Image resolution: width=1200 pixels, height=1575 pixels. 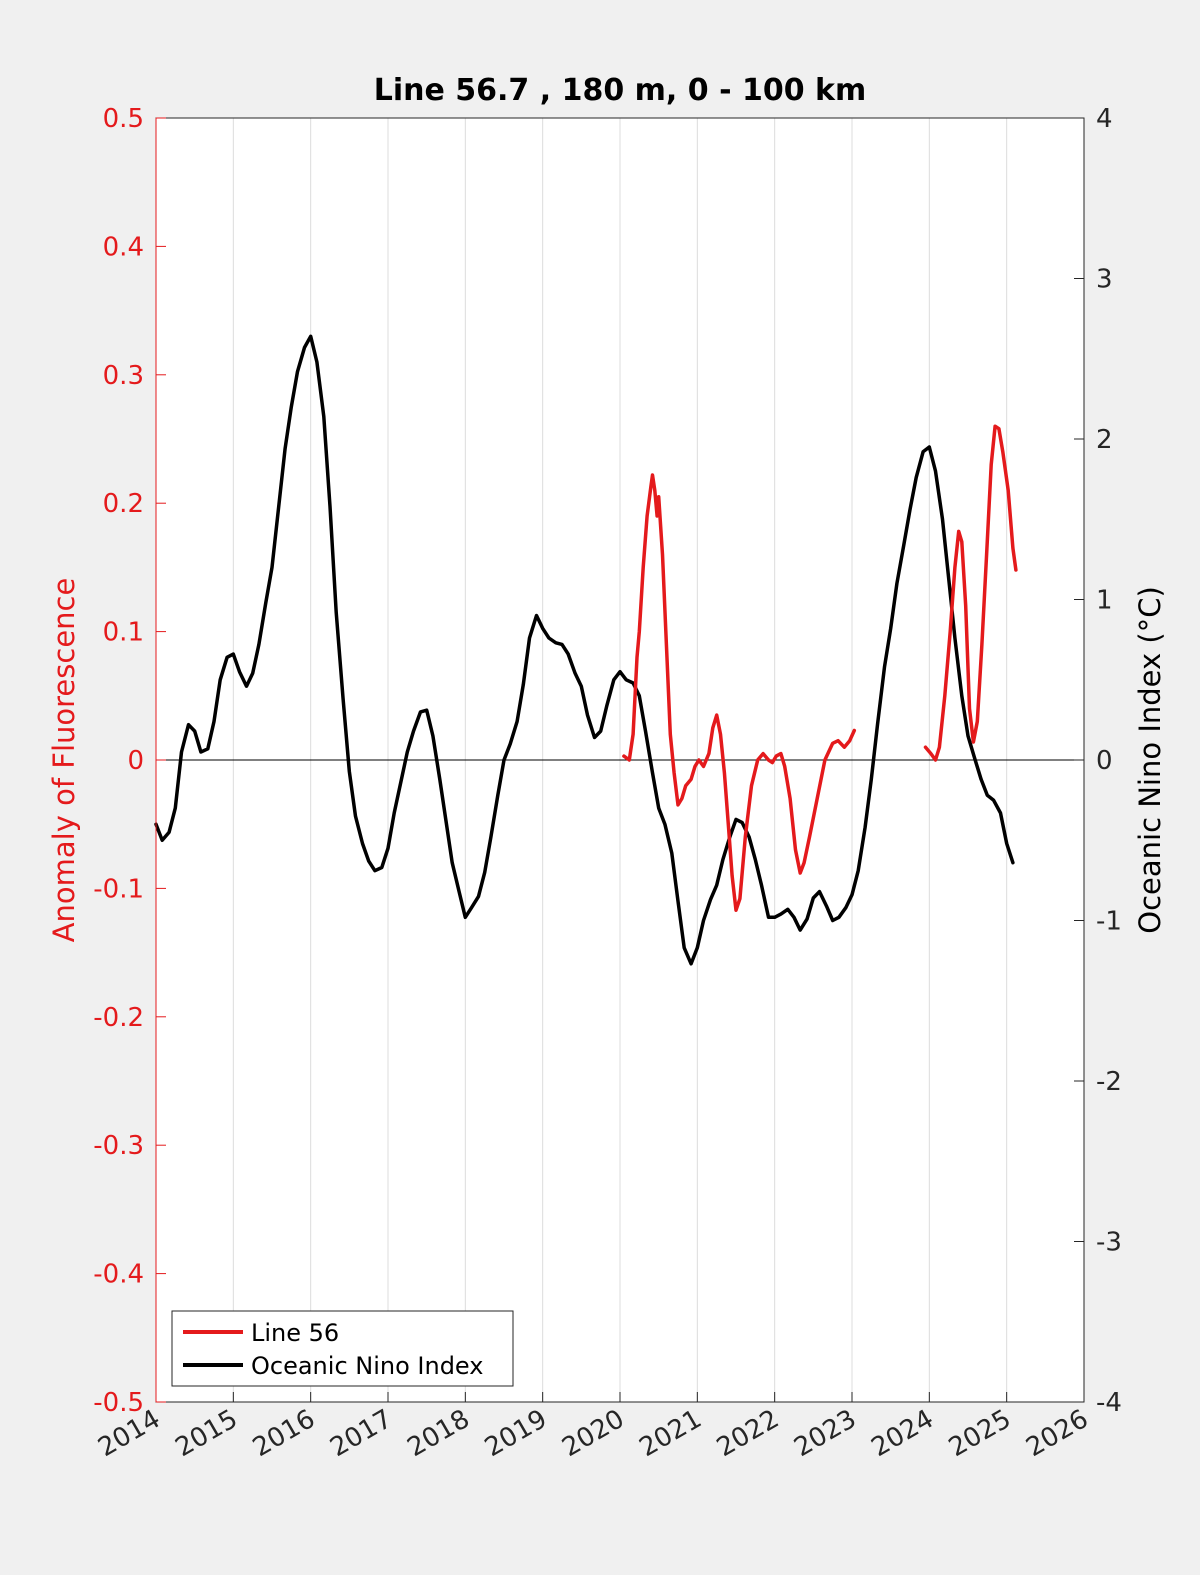 I want to click on y-left-tick-label: 0.1, so click(x=123, y=633).